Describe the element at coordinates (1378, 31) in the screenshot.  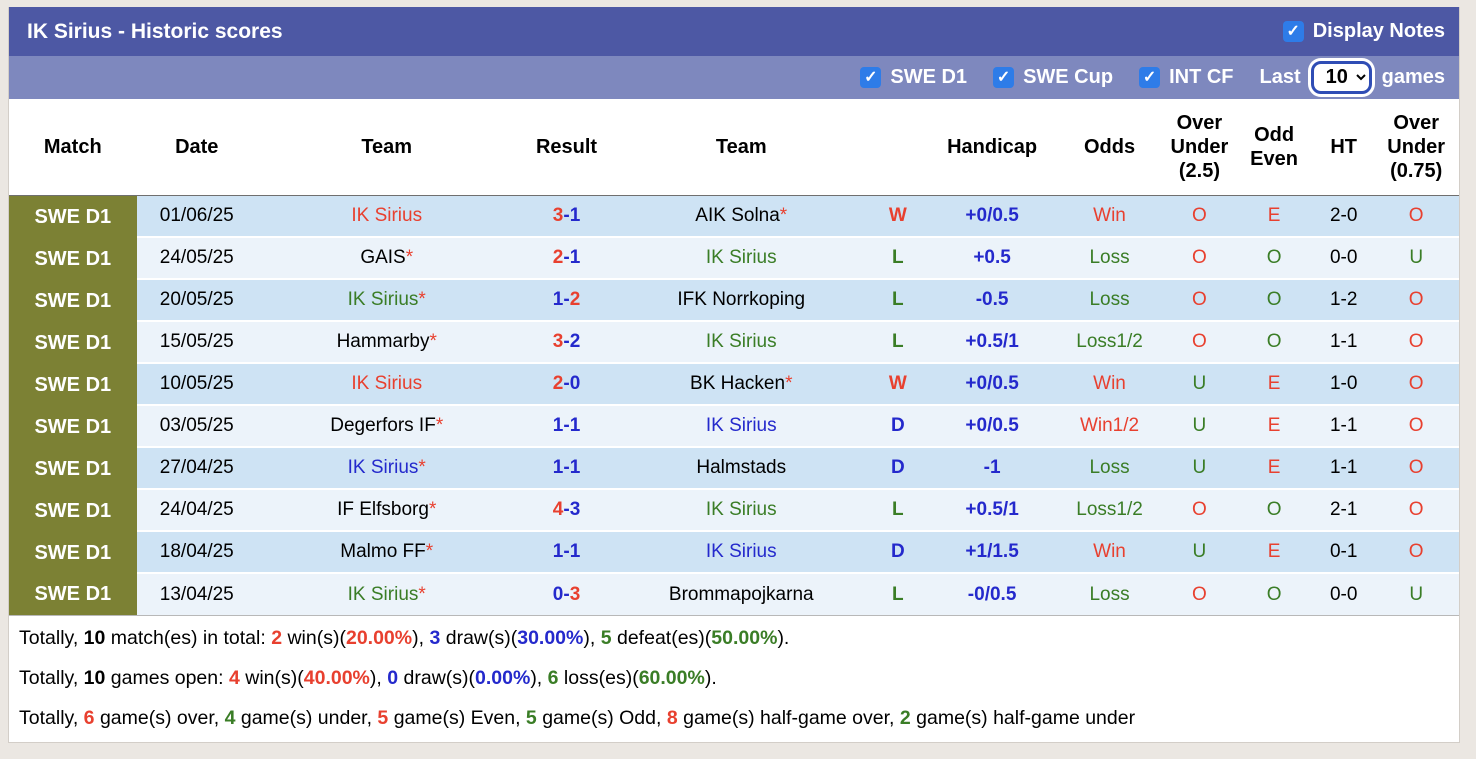
I see `display-notes-label: Display Notes` at that location.